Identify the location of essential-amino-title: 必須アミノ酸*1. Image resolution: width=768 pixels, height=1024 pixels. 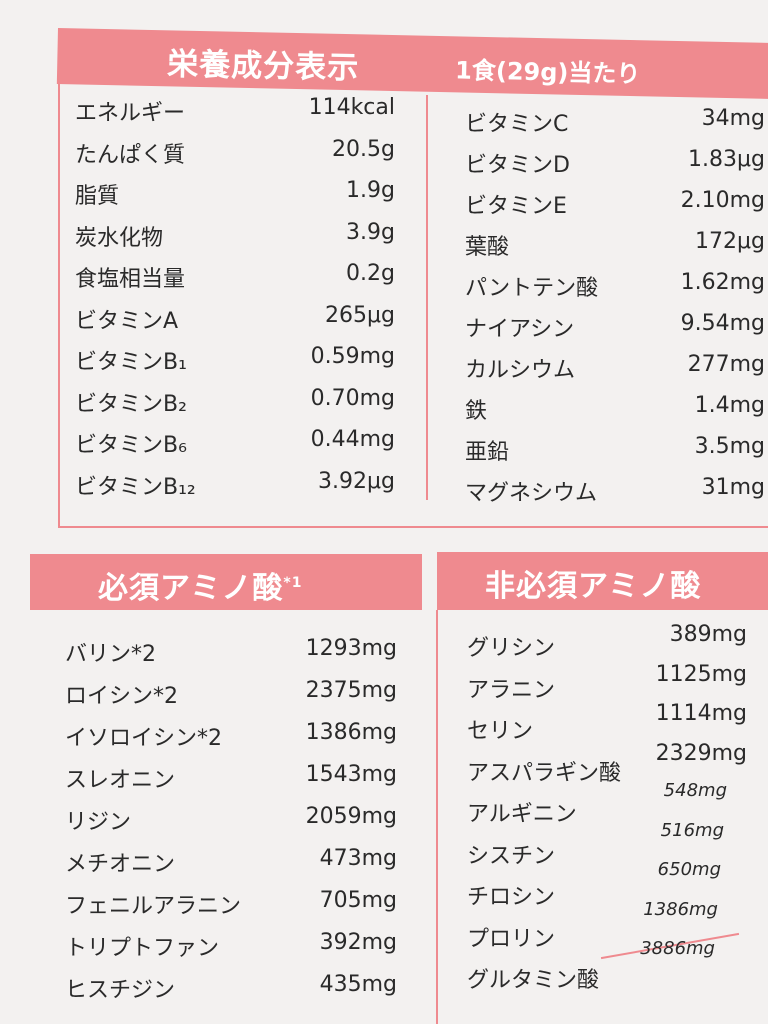
(200, 585).